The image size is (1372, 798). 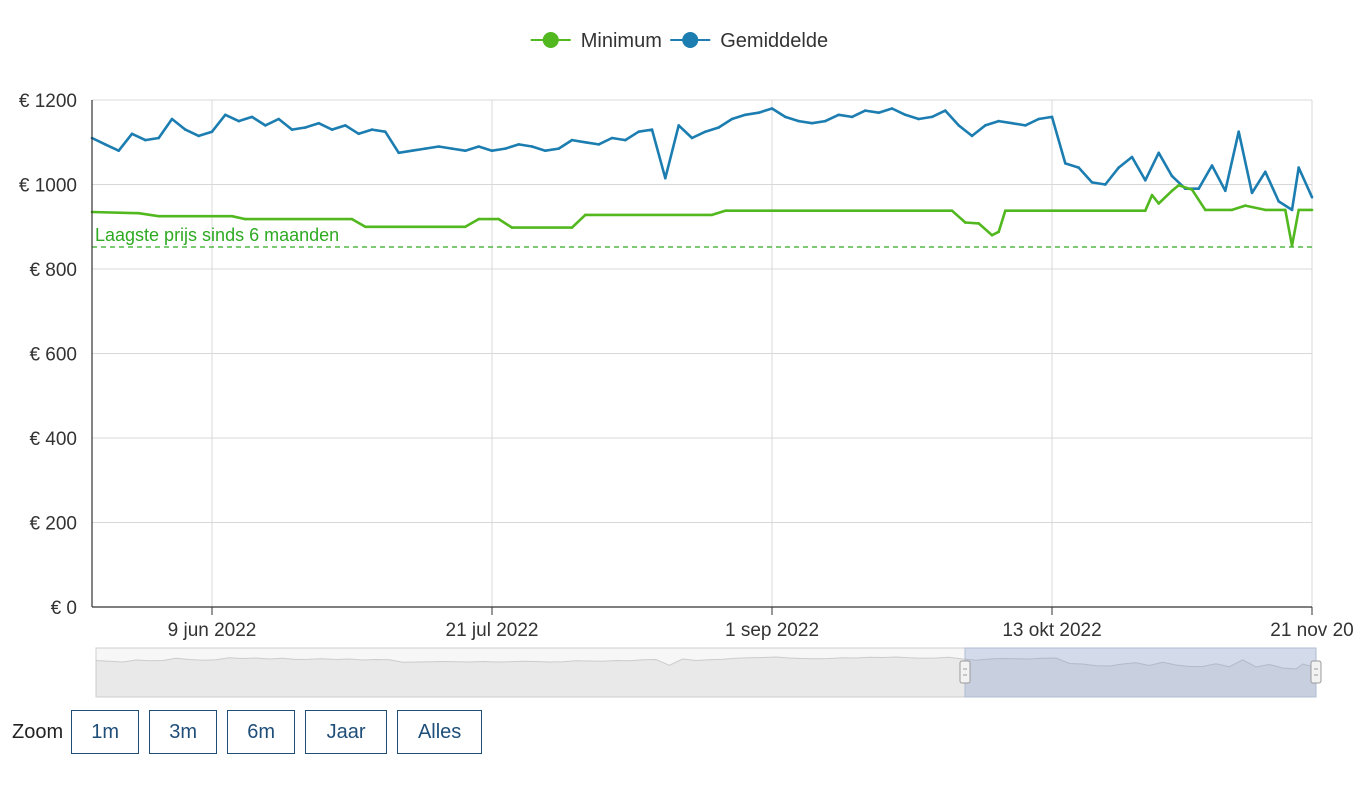 What do you see at coordinates (346, 732) in the screenshot?
I see `zoom-jaar-button: Jaar` at bounding box center [346, 732].